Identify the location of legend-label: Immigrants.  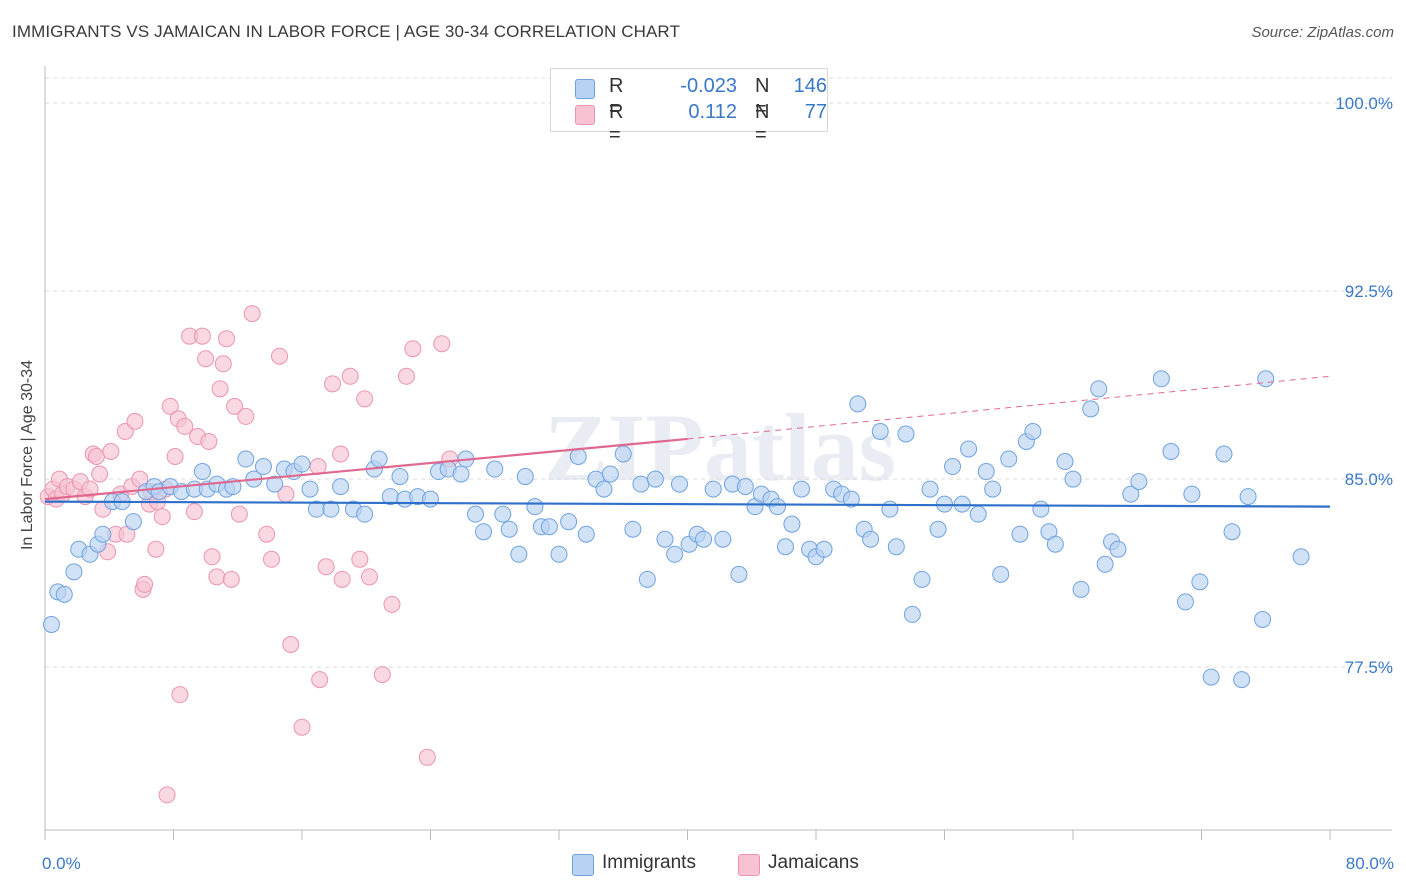
(649, 862).